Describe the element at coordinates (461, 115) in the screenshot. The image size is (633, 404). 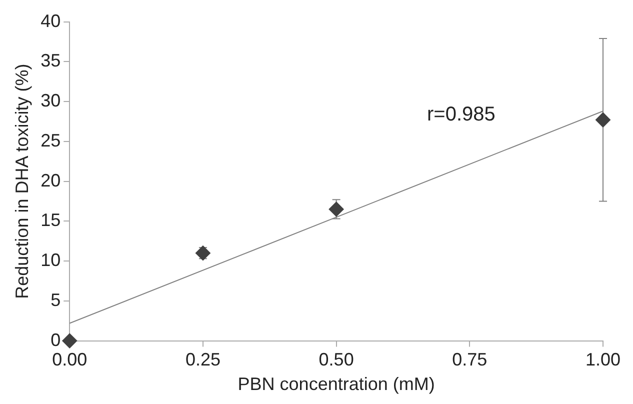
I see `annotation: r=0.985` at that location.